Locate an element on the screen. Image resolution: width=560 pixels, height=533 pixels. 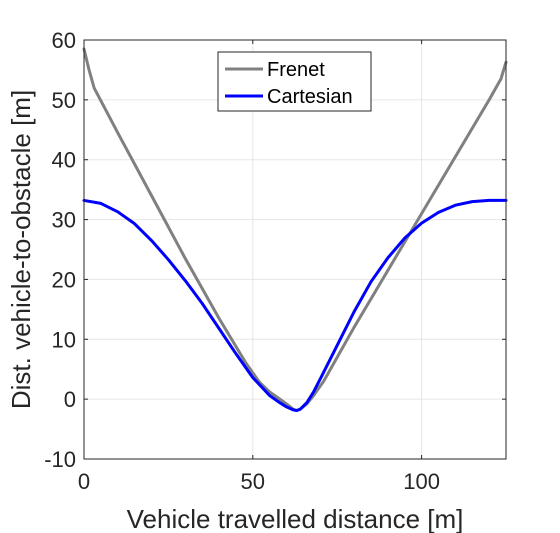
y-axis-label: Dist. vehicle-to-obstacle [m] is located at coordinates (21, 249).